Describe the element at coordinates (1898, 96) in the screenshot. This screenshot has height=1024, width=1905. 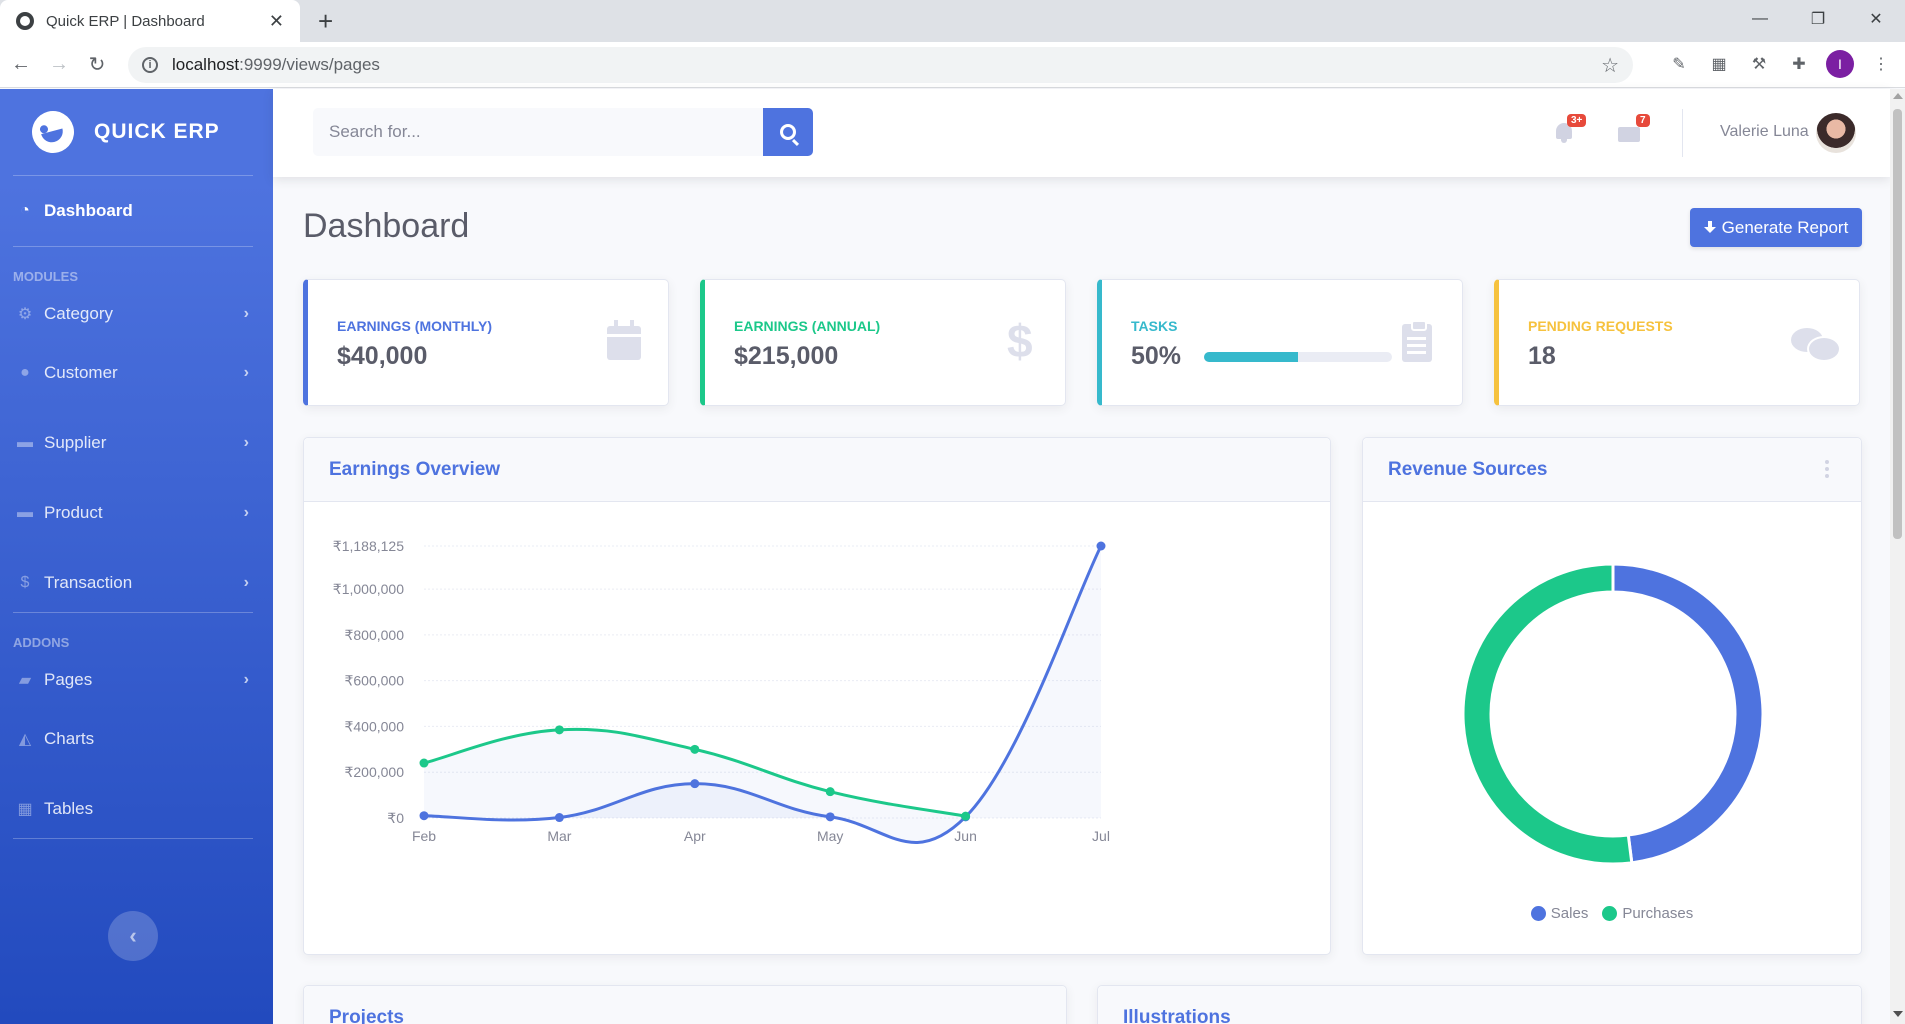
I see `scroll-up-arrow` at that location.